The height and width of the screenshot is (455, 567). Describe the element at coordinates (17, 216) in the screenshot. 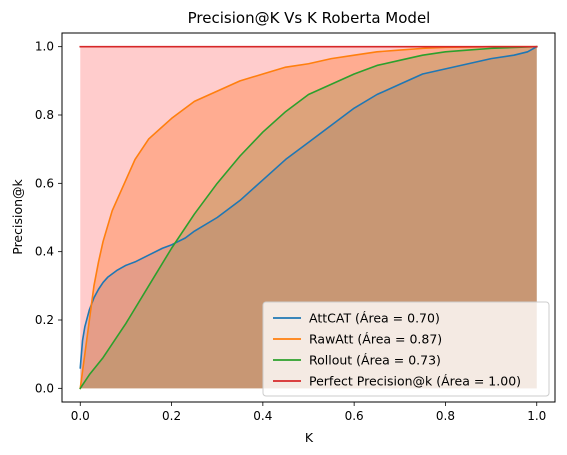

I see `y-axis-label: Precision@k` at that location.